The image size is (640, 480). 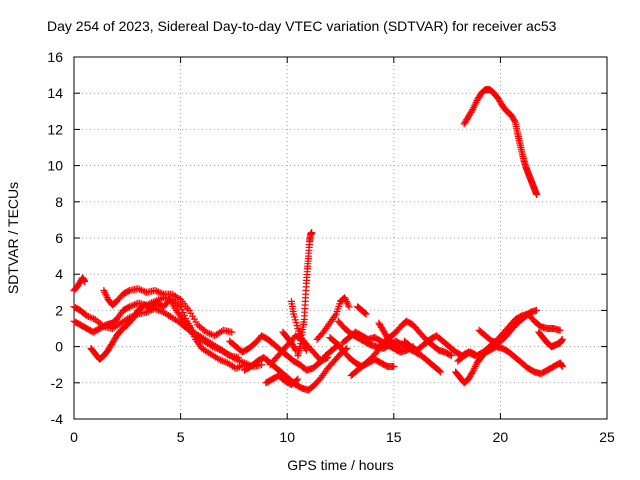 What do you see at coordinates (55, 166) in the screenshot?
I see `y-tick-label: 10` at bounding box center [55, 166].